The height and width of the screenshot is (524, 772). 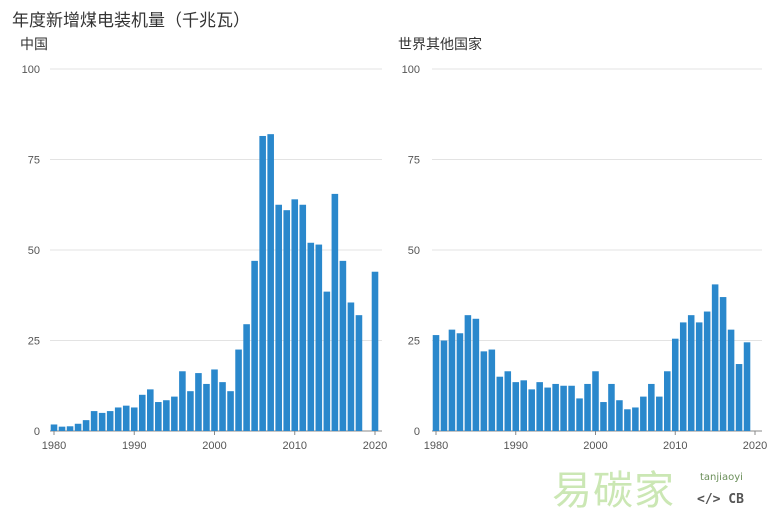 I want to click on bar-1982, so click(x=70, y=428).